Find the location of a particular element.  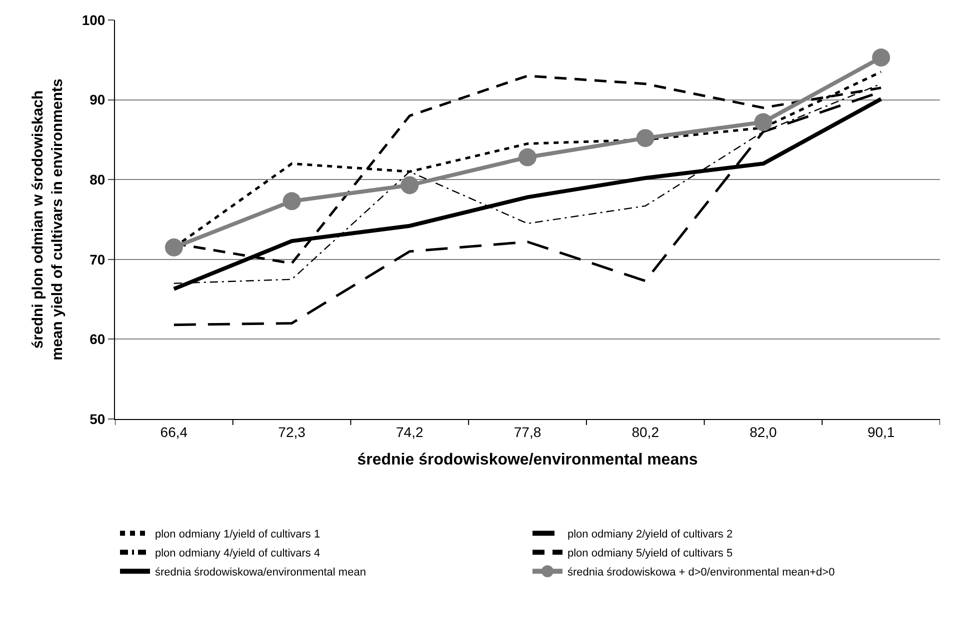

y-tick-label: 80 is located at coordinates (98, 180).